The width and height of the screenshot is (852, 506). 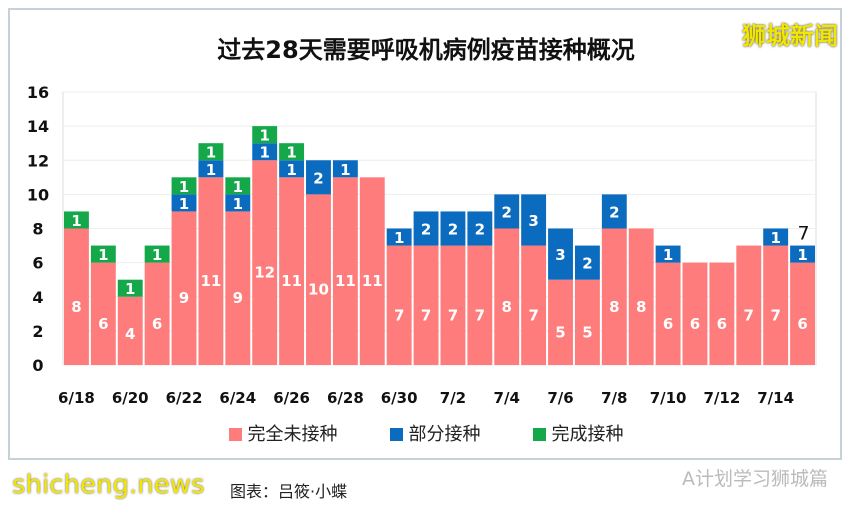 I want to click on x-tick-label: 7/14, so click(x=775, y=398).